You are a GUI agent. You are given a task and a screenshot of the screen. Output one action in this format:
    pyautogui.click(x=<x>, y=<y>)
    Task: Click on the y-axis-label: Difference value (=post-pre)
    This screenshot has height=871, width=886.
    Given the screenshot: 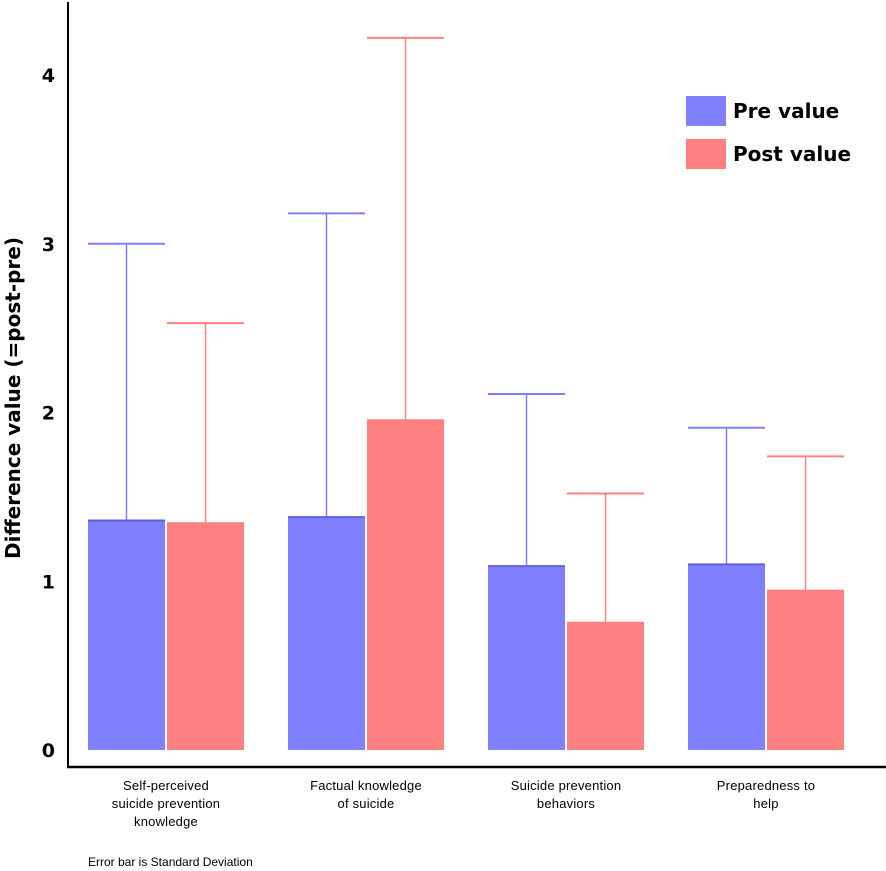 What is the action you would take?
    pyautogui.click(x=13, y=398)
    